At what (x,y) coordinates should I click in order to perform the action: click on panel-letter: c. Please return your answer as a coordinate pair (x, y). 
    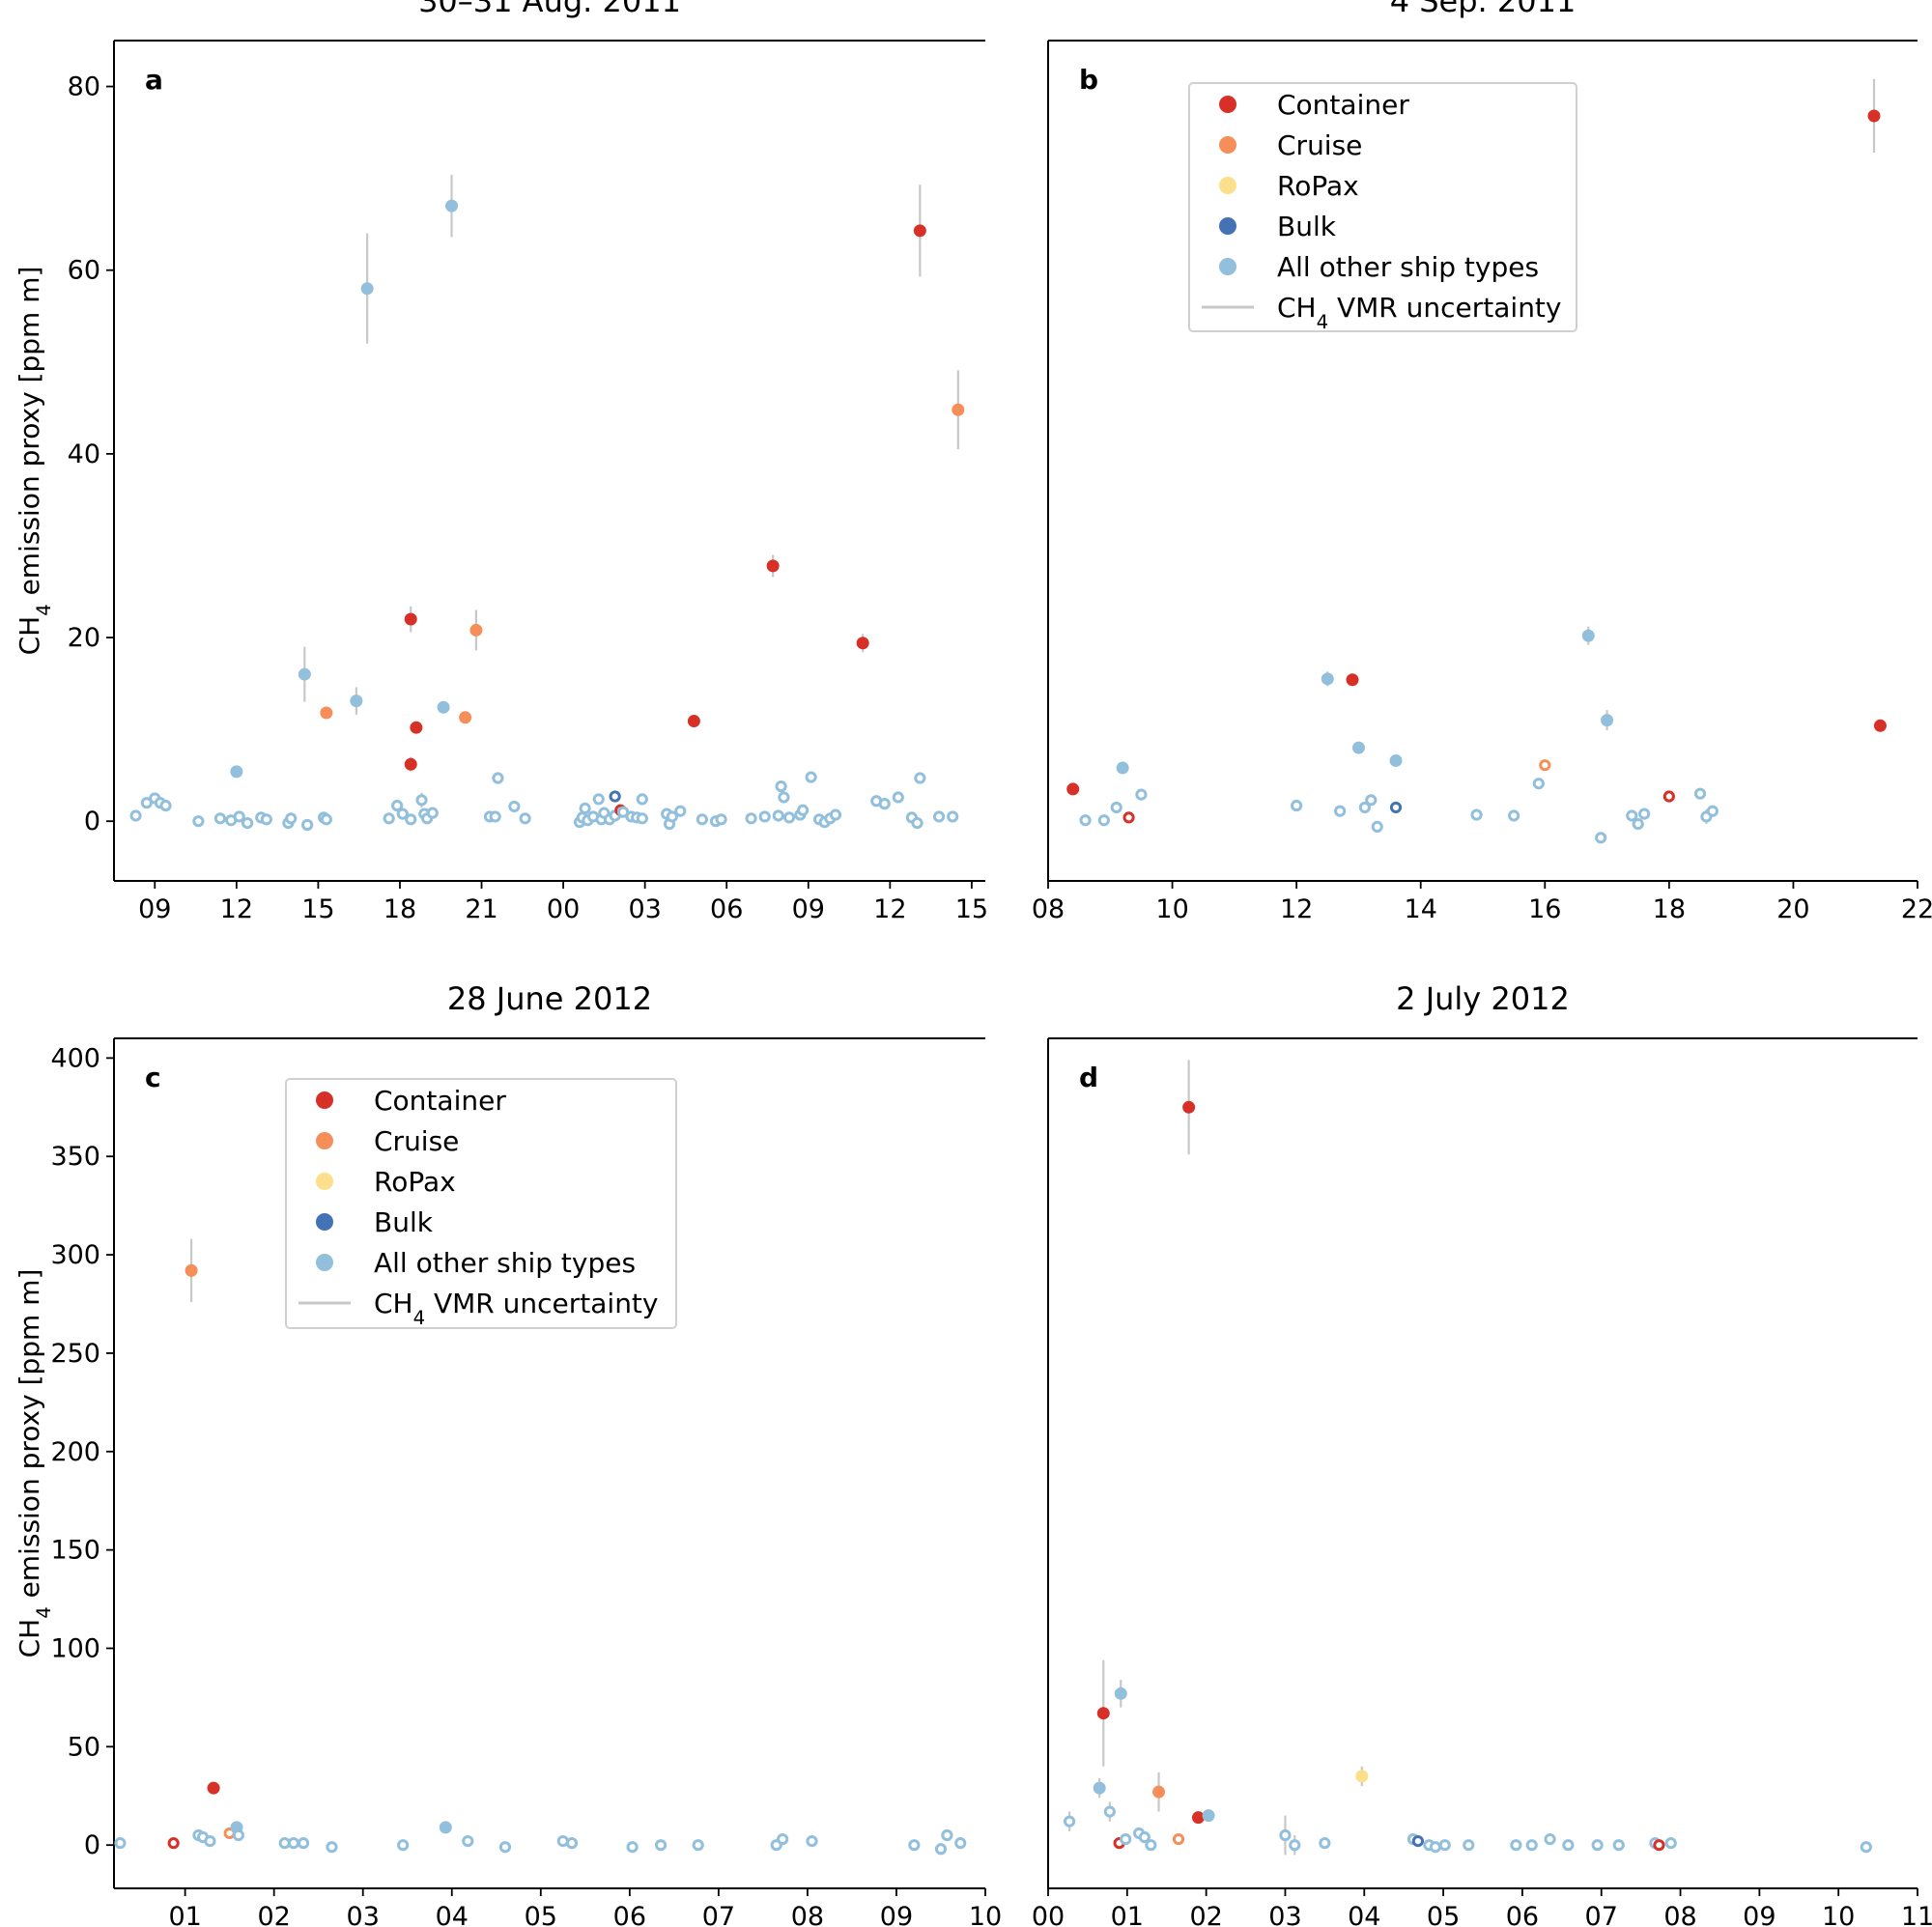
    Looking at the image, I should click on (153, 1077).